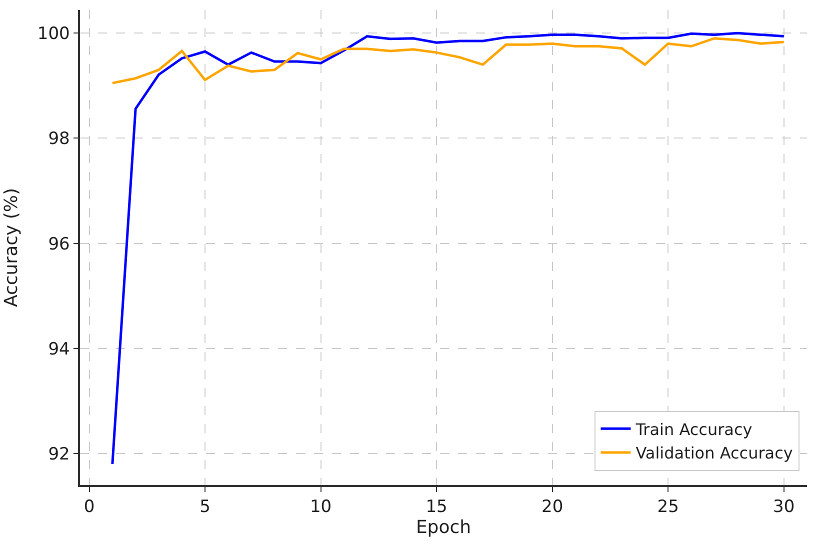 The image size is (822, 544). What do you see at coordinates (321, 507) in the screenshot?
I see `x-tick-label: 10` at bounding box center [321, 507].